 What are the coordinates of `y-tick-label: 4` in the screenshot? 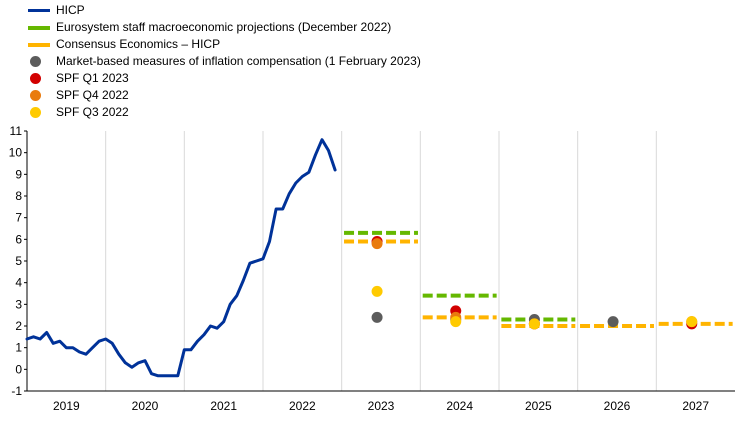 It's located at (18, 283).